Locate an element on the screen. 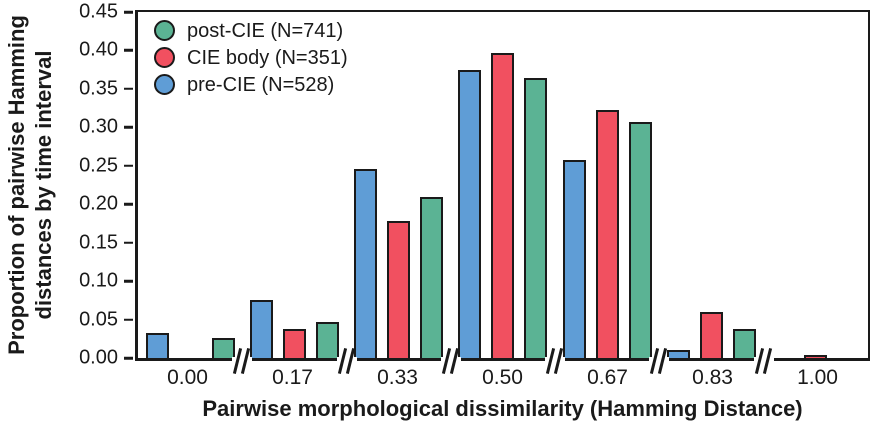  bar-CIE-0.17 is located at coordinates (294, 343).